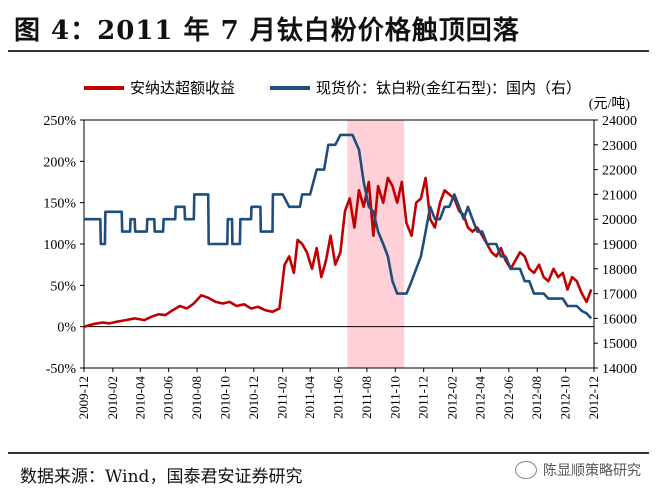  What do you see at coordinates (619, 319) in the screenshot?
I see `y-right-tick-label: 16000` at bounding box center [619, 319].